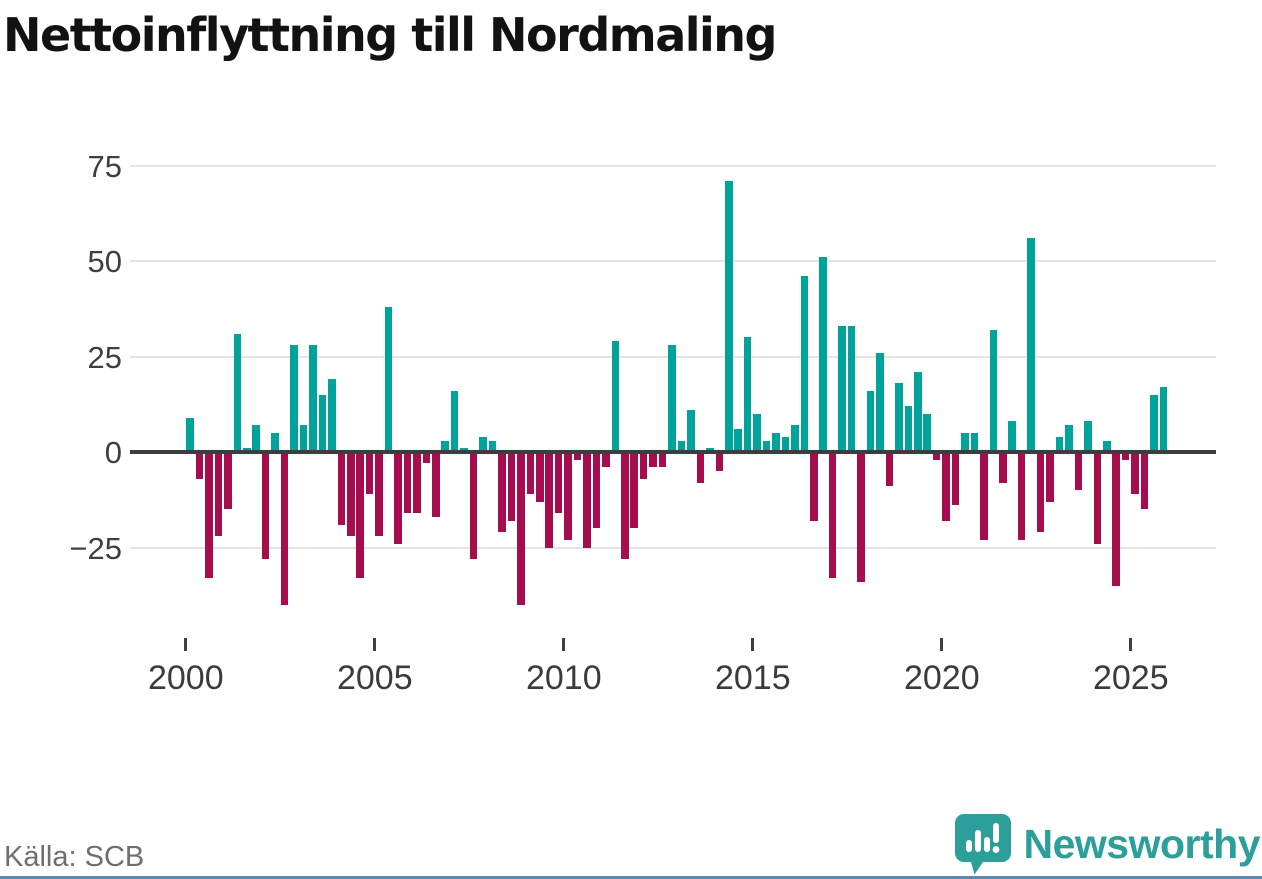  I want to click on newsworthy-brand: Newsworthy, so click(1107, 844).